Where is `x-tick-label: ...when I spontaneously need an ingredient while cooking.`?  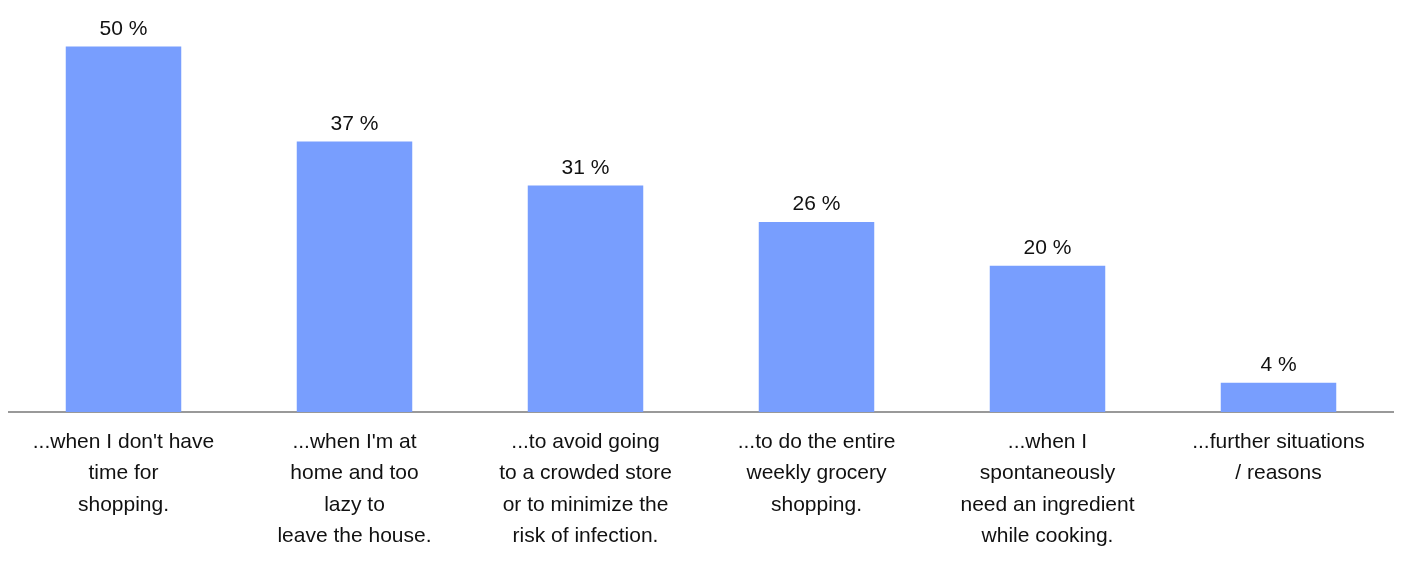
x-tick-label: ...when I spontaneously need an ingredient while cooking. is located at coordinates (1047, 487).